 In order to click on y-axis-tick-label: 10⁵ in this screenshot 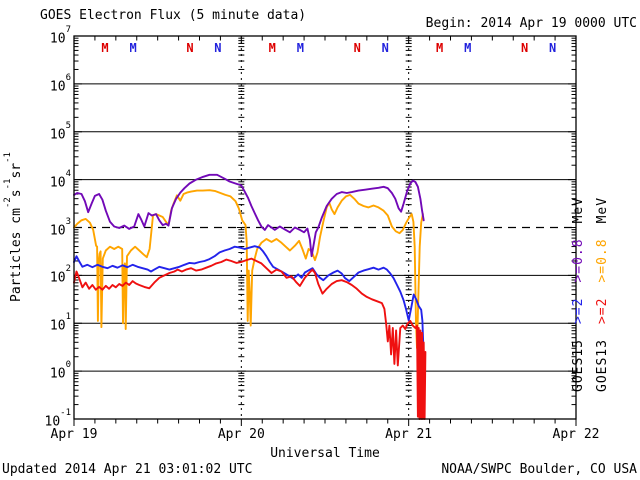, I will do `click(60, 131)`.